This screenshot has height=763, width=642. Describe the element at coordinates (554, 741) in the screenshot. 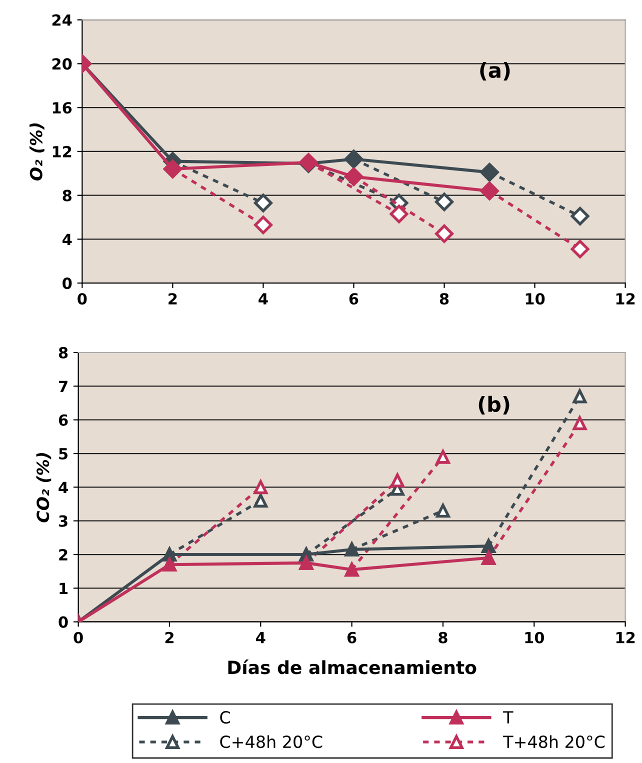

I see `legend-label: T+48h 20°C` at that location.